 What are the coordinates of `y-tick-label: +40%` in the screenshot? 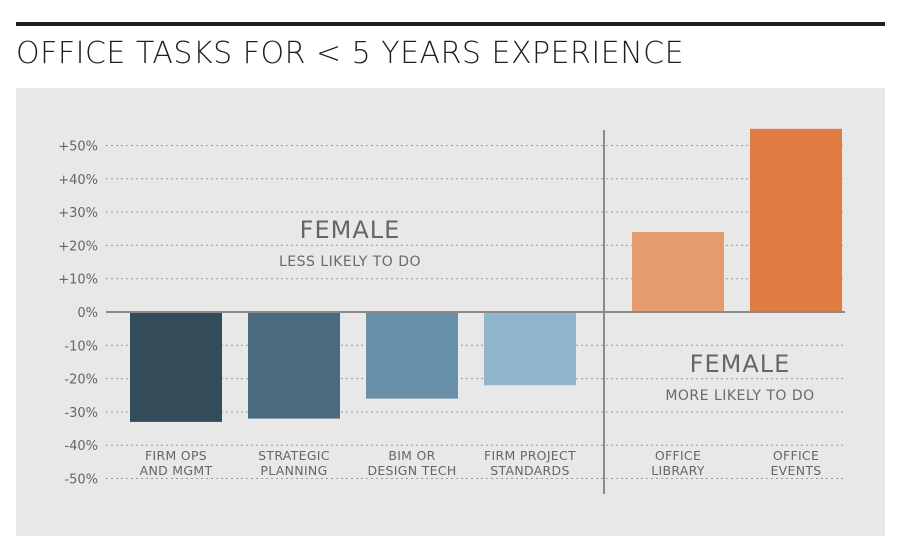 It's located at (78, 180).